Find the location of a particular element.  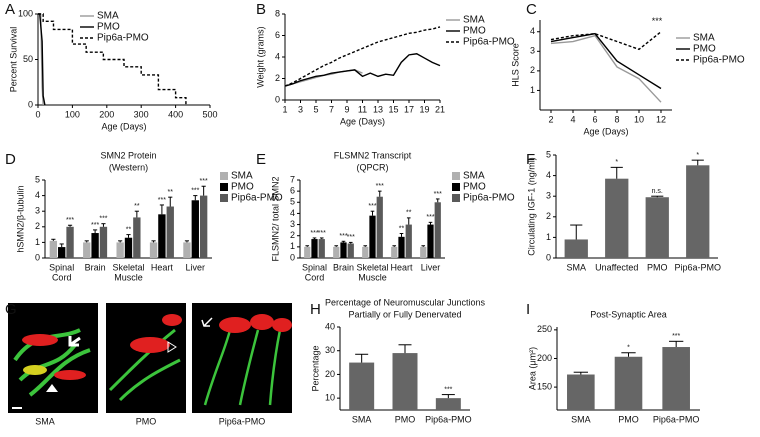

series-line is located at coordinates (112, 59).